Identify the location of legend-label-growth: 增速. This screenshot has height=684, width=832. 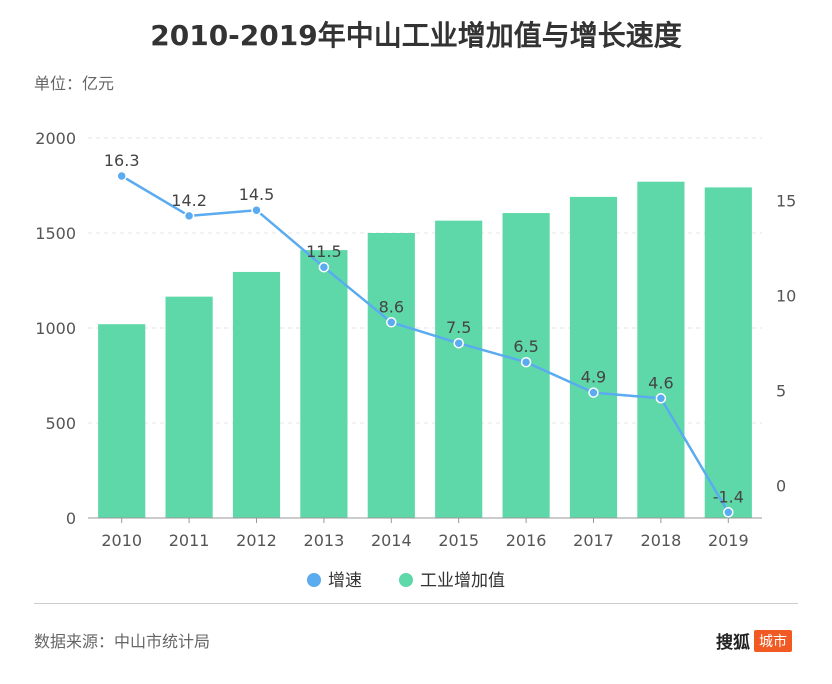
(345, 581).